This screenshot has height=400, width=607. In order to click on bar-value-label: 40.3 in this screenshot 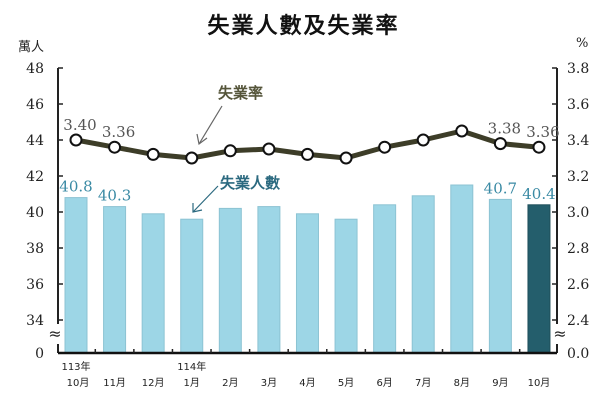, I will do `click(114, 196)`.